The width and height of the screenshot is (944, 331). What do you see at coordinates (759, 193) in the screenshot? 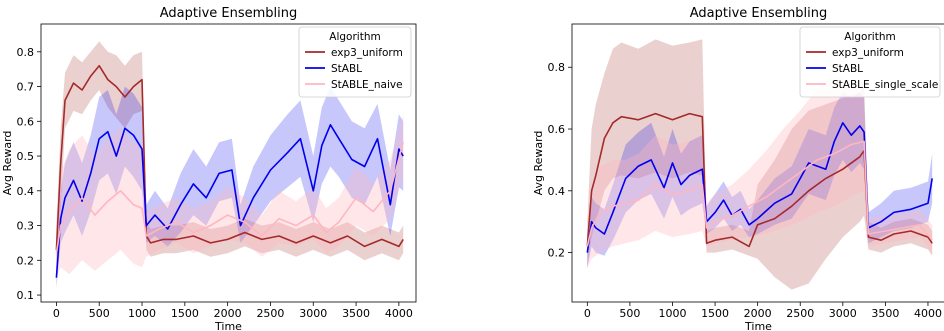
I see `series-line-StABLE_single_scale` at bounding box center [759, 193].